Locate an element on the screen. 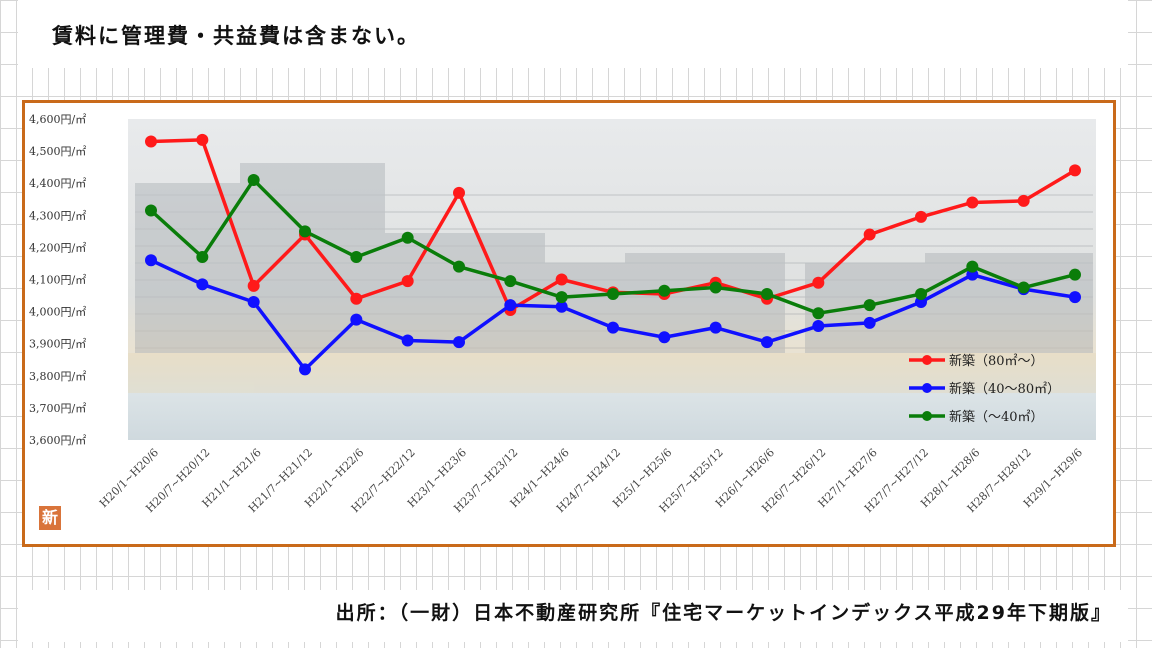  legend-label-0: 新築（80㎡～） is located at coordinates (996, 361).